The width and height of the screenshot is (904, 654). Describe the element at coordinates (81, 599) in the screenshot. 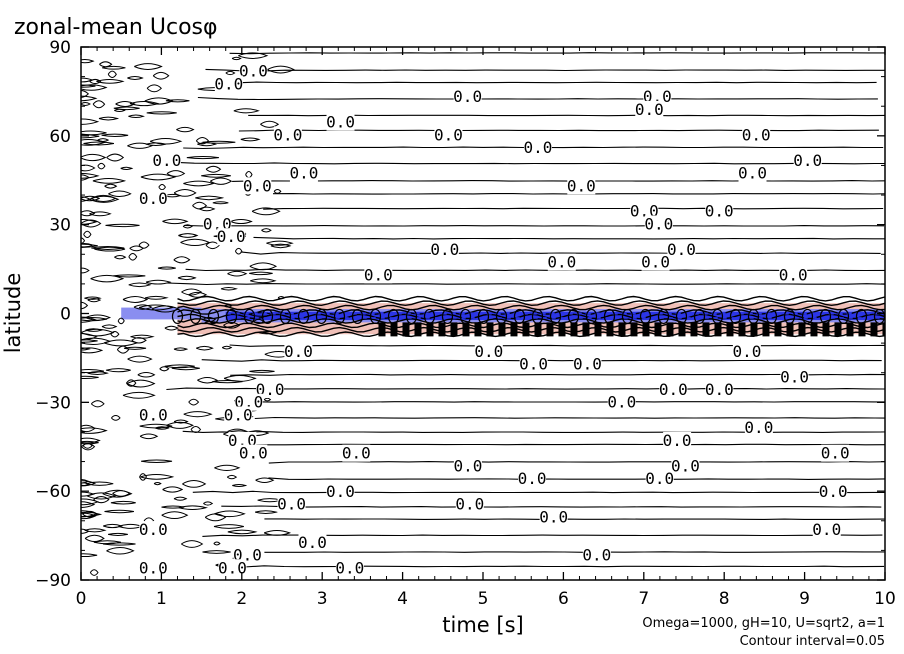

I see `x-tick-label: 0` at that location.